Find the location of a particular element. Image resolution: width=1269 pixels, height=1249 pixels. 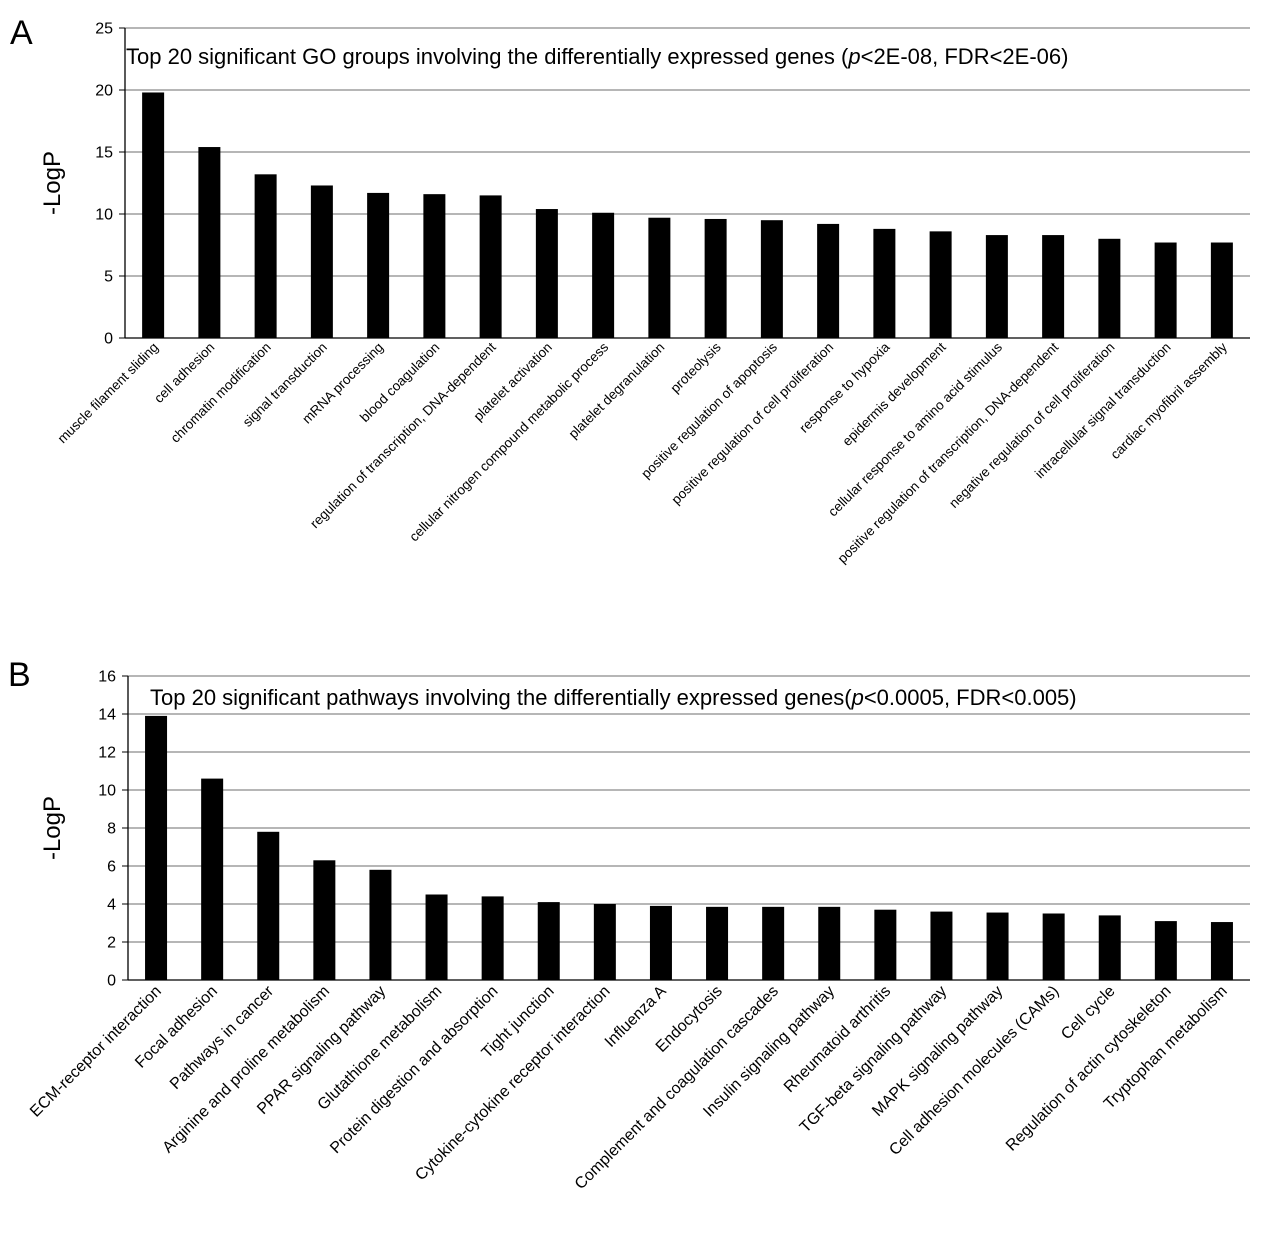

x-tick-label: cardiac myofibril assembly is located at coordinates (1168, 400).